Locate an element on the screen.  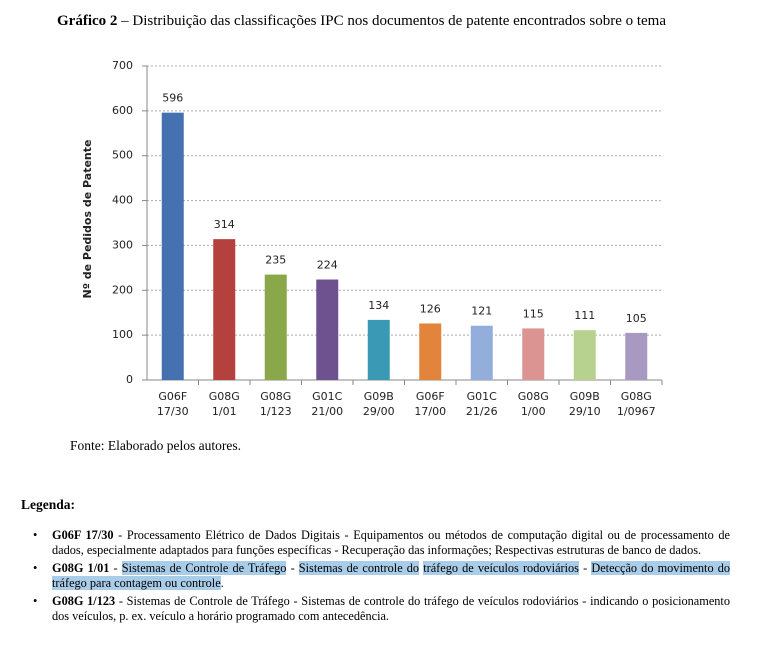
legend-title: Legenda: is located at coordinates (48, 504).